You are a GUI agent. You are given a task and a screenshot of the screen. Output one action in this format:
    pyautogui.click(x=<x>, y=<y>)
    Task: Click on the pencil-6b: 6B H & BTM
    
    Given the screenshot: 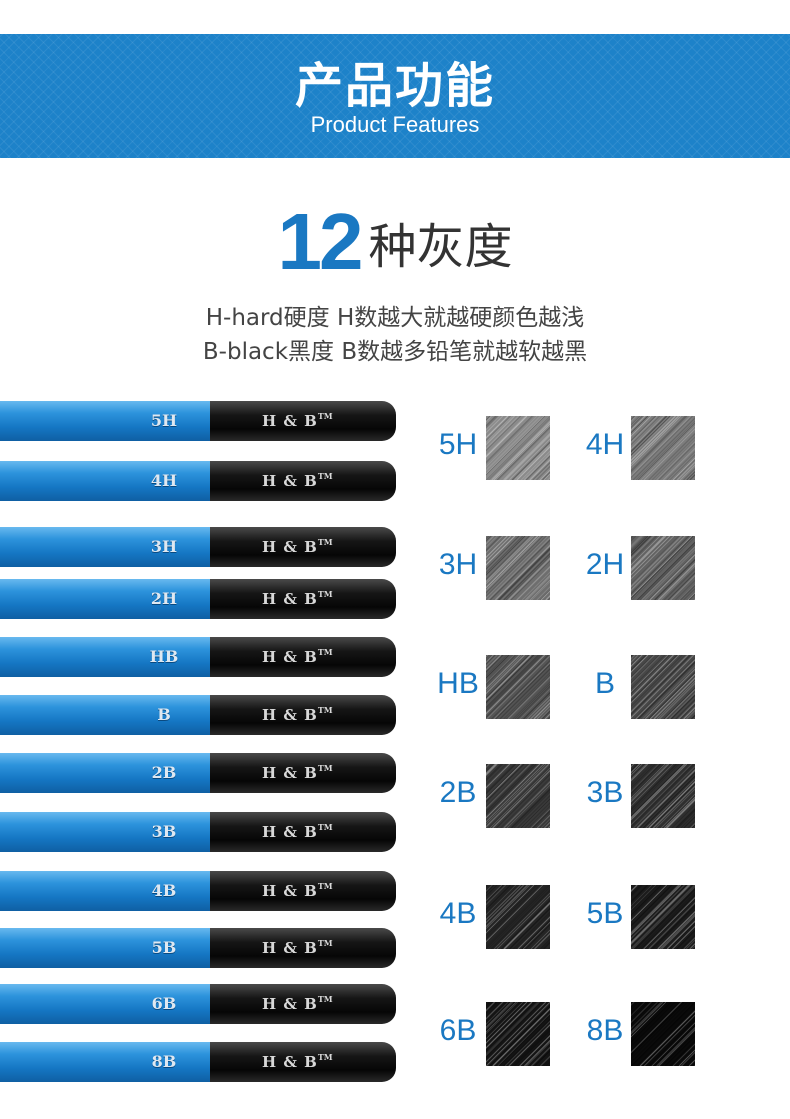 What is the action you would take?
    pyautogui.click(x=198, y=1004)
    